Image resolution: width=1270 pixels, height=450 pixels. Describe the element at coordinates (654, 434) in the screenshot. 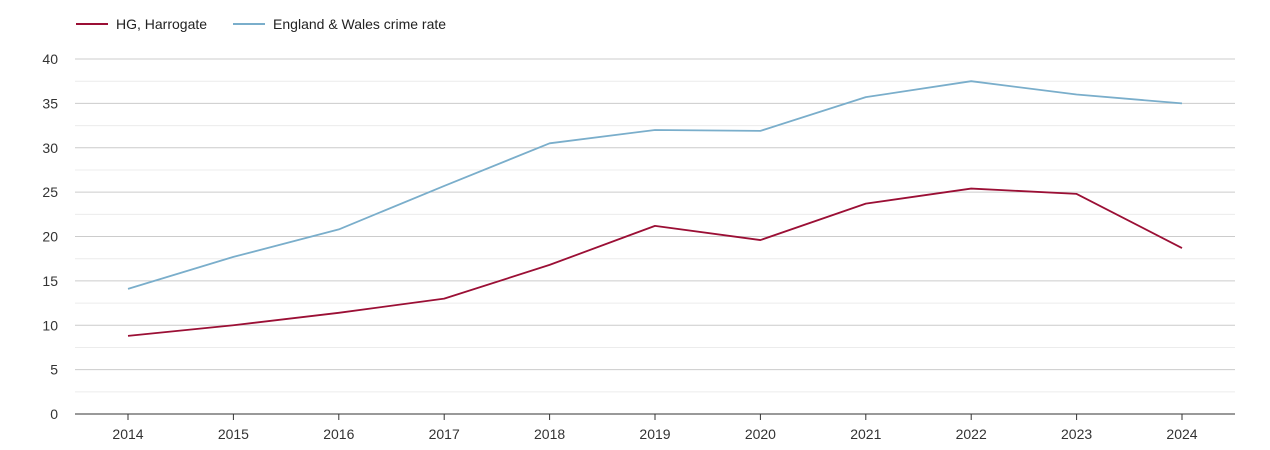

I see `x-tick-label: 2019` at that location.